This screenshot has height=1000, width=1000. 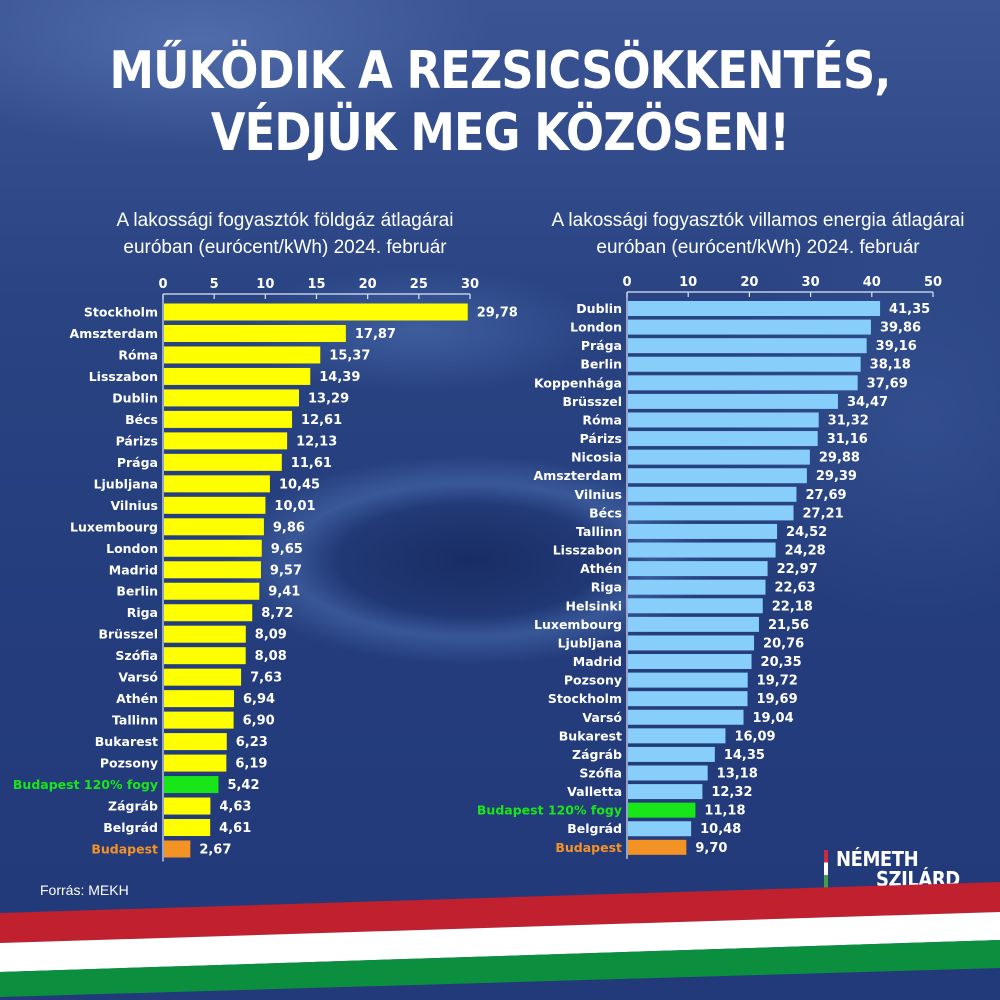 What do you see at coordinates (578, 624) in the screenshot?
I see `electricity-category-label: Luxembourg` at bounding box center [578, 624].